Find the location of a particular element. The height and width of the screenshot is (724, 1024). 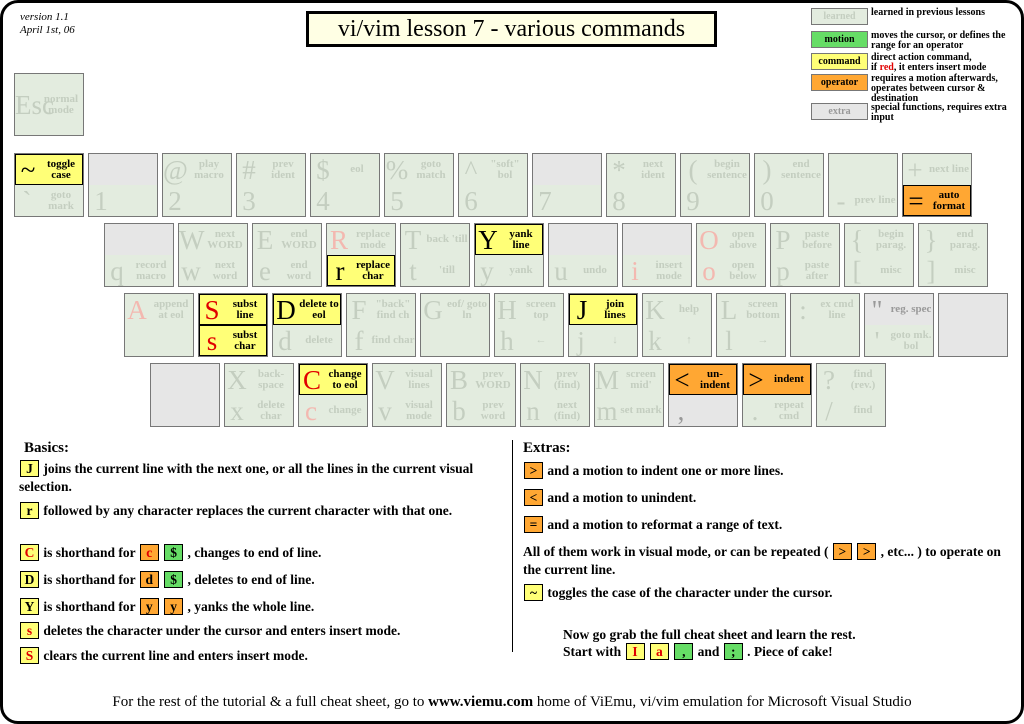

key-char: C is located at coordinates (311, 379).